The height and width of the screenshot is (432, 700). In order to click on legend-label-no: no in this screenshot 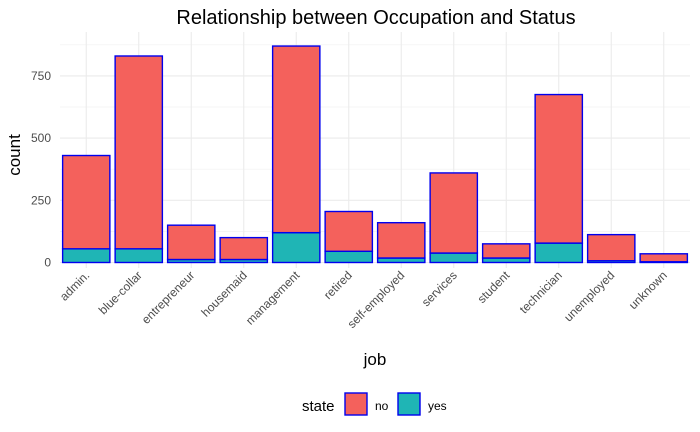, I will do `click(382, 406)`.